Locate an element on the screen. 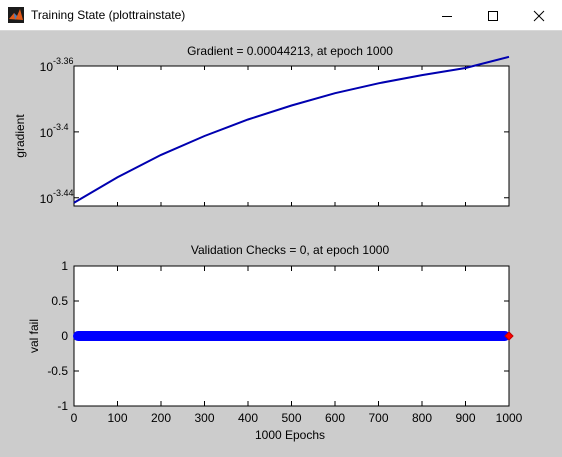 Image resolution: width=562 pixels, height=457 pixels. minimize-icon is located at coordinates (447, 16).